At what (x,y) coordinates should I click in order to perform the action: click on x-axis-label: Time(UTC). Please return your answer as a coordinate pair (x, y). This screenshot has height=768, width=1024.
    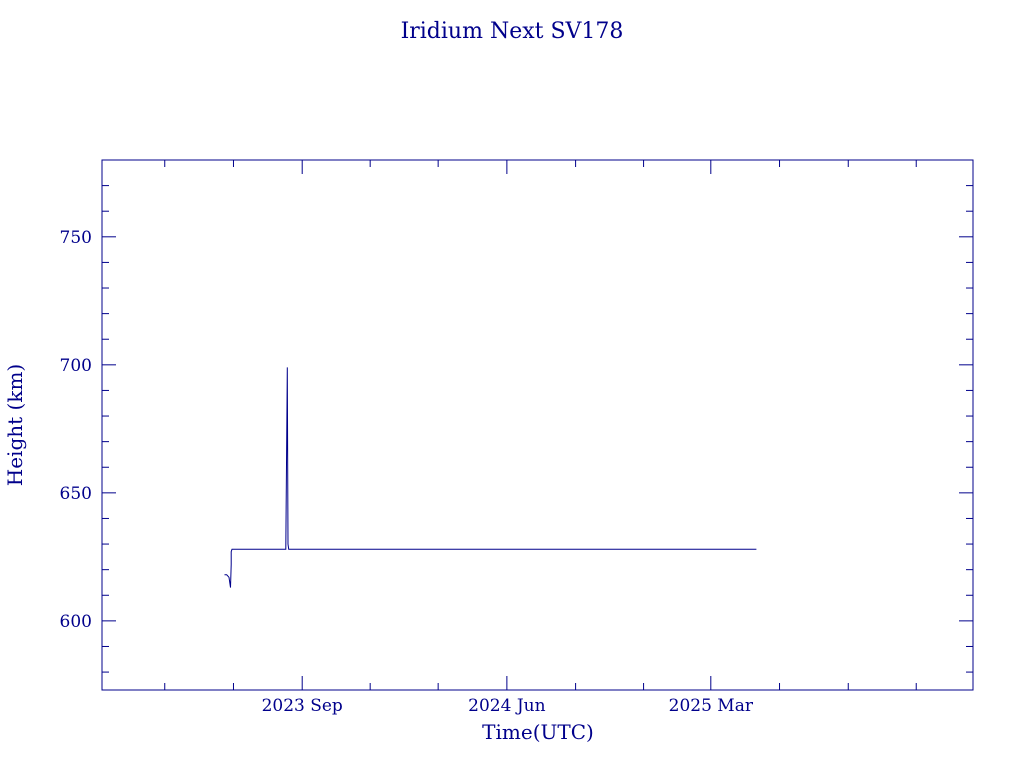
    Looking at the image, I should click on (538, 732).